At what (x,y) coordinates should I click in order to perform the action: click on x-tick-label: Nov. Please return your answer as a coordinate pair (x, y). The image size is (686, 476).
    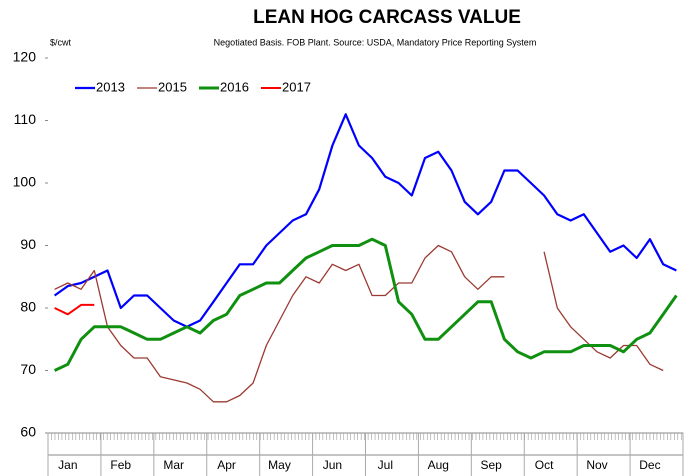
    Looking at the image, I should click on (596, 465).